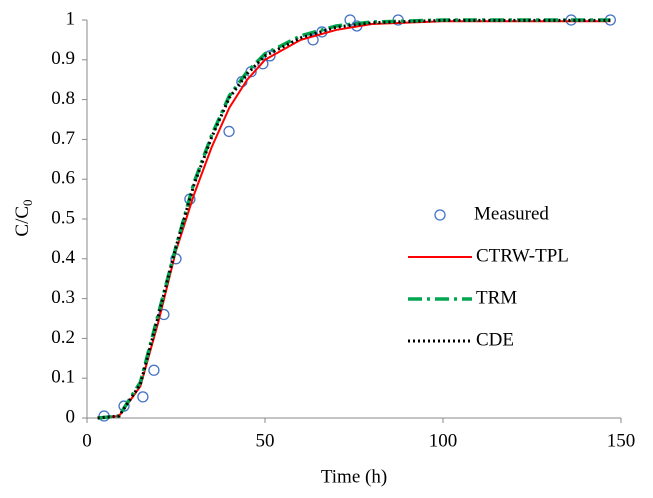 Image resolution: width=653 pixels, height=498 pixels. What do you see at coordinates (495, 339) in the screenshot?
I see `legend-label: CDE` at bounding box center [495, 339].